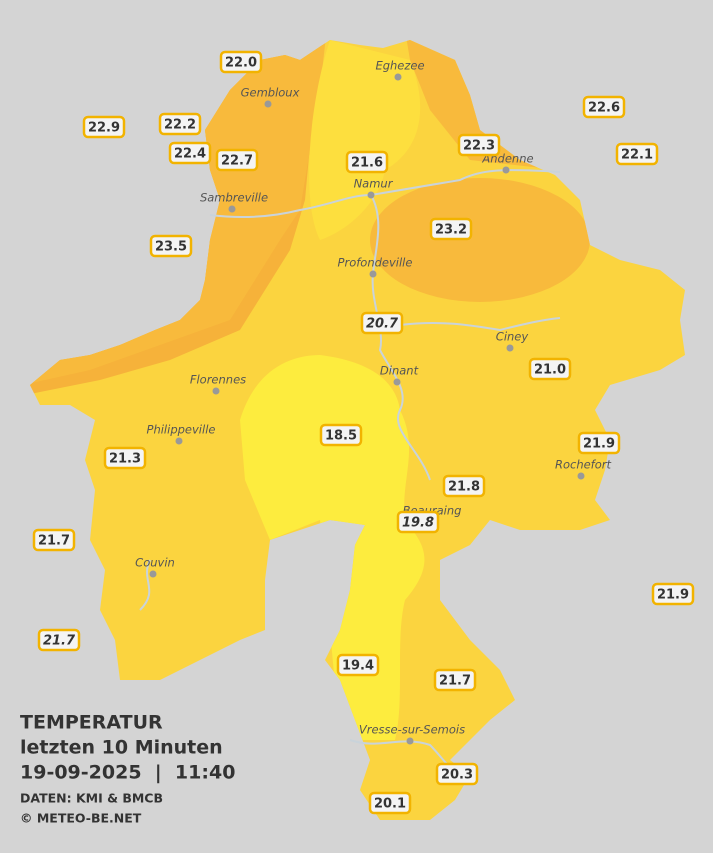 This screenshot has width=713, height=853. What do you see at coordinates (583, 465) in the screenshot?
I see `city-label: Rochefort` at bounding box center [583, 465].